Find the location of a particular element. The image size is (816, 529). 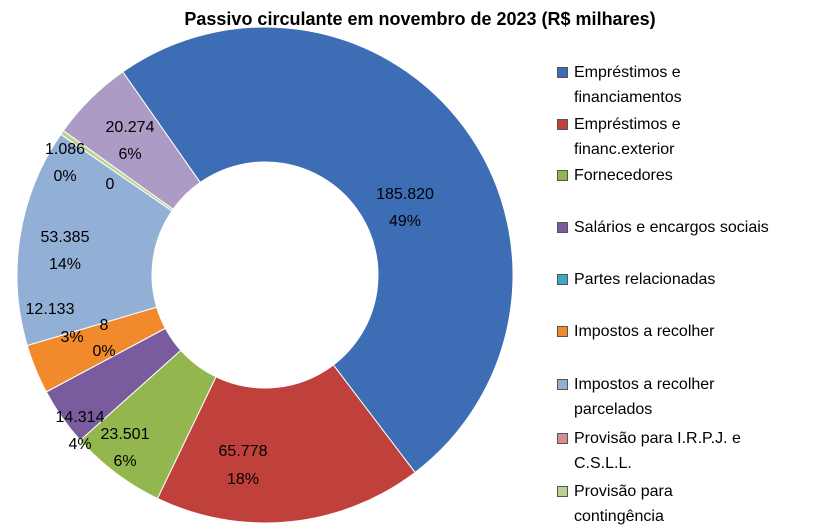

value-label: 53.385 is located at coordinates (65, 237).